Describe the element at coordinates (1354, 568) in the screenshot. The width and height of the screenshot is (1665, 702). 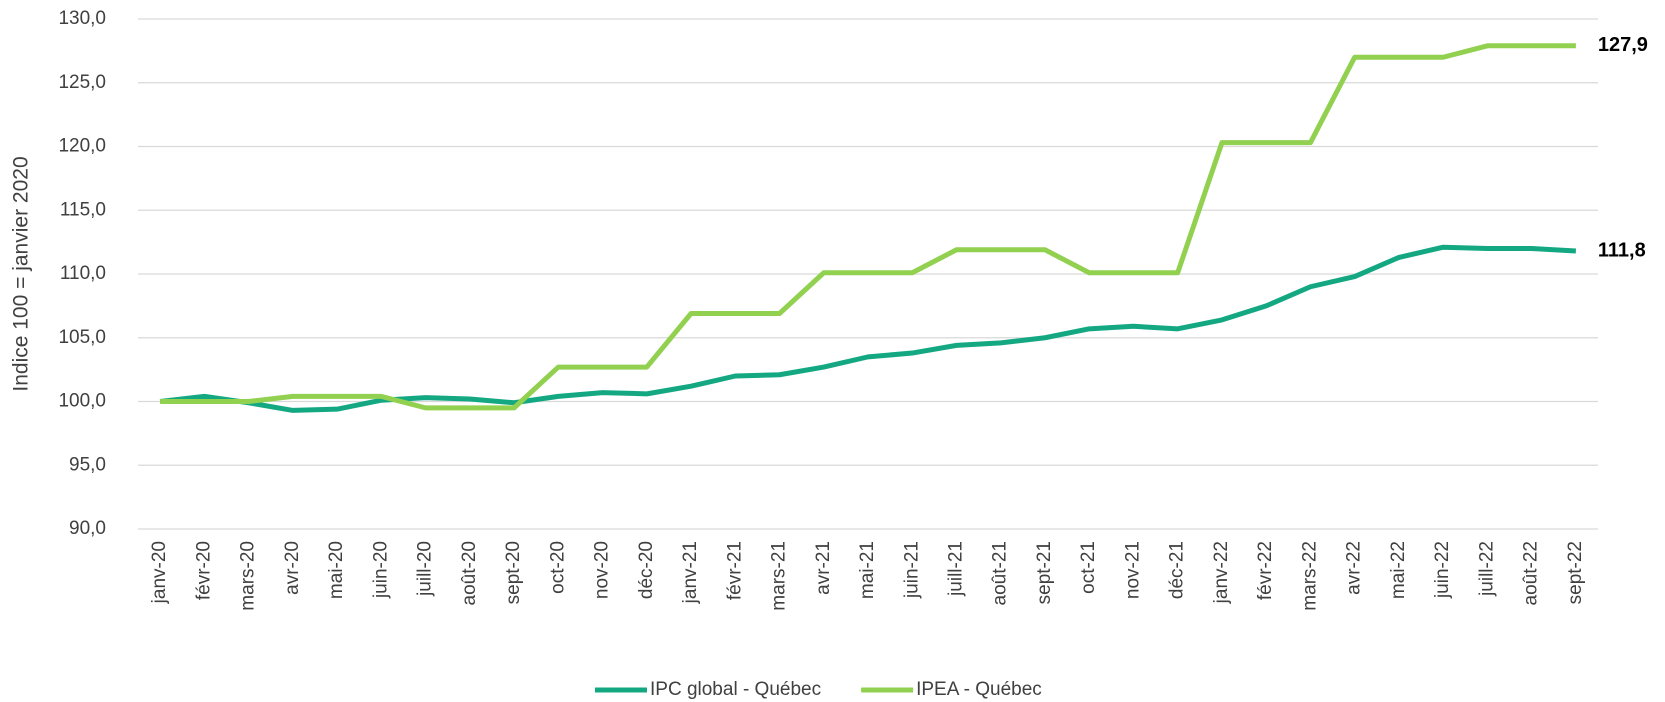
I see `x-tick-label: avr-22` at that location.